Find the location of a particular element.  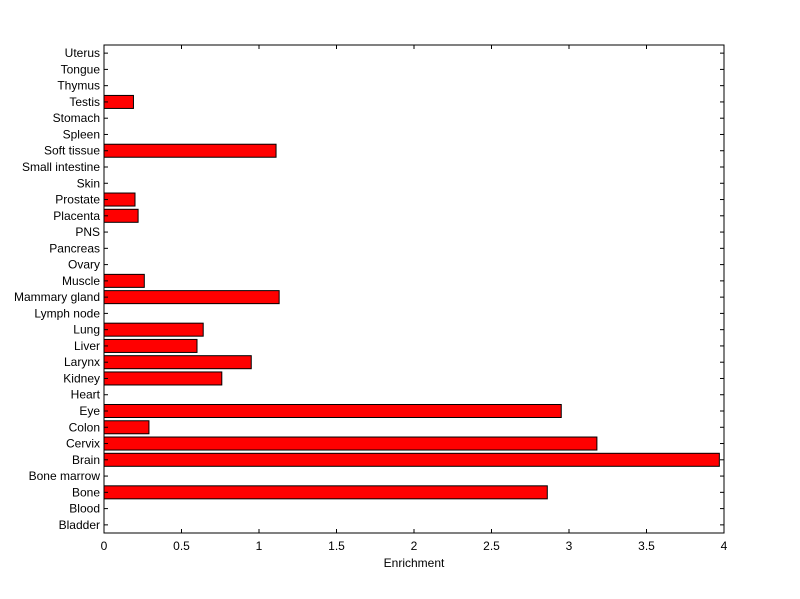

y-tick-label: Kidney is located at coordinates (81, 378).